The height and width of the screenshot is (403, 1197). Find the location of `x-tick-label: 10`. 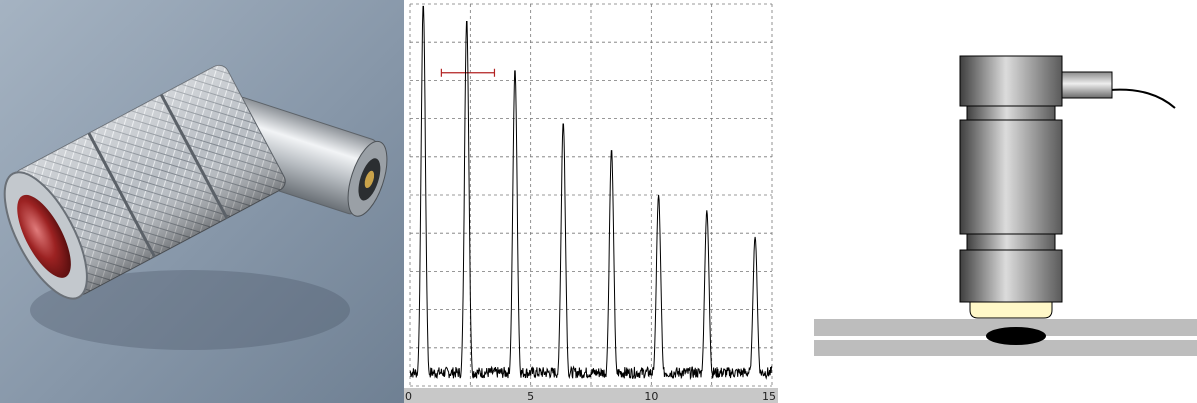

x-tick-label: 10 is located at coordinates (651, 396).